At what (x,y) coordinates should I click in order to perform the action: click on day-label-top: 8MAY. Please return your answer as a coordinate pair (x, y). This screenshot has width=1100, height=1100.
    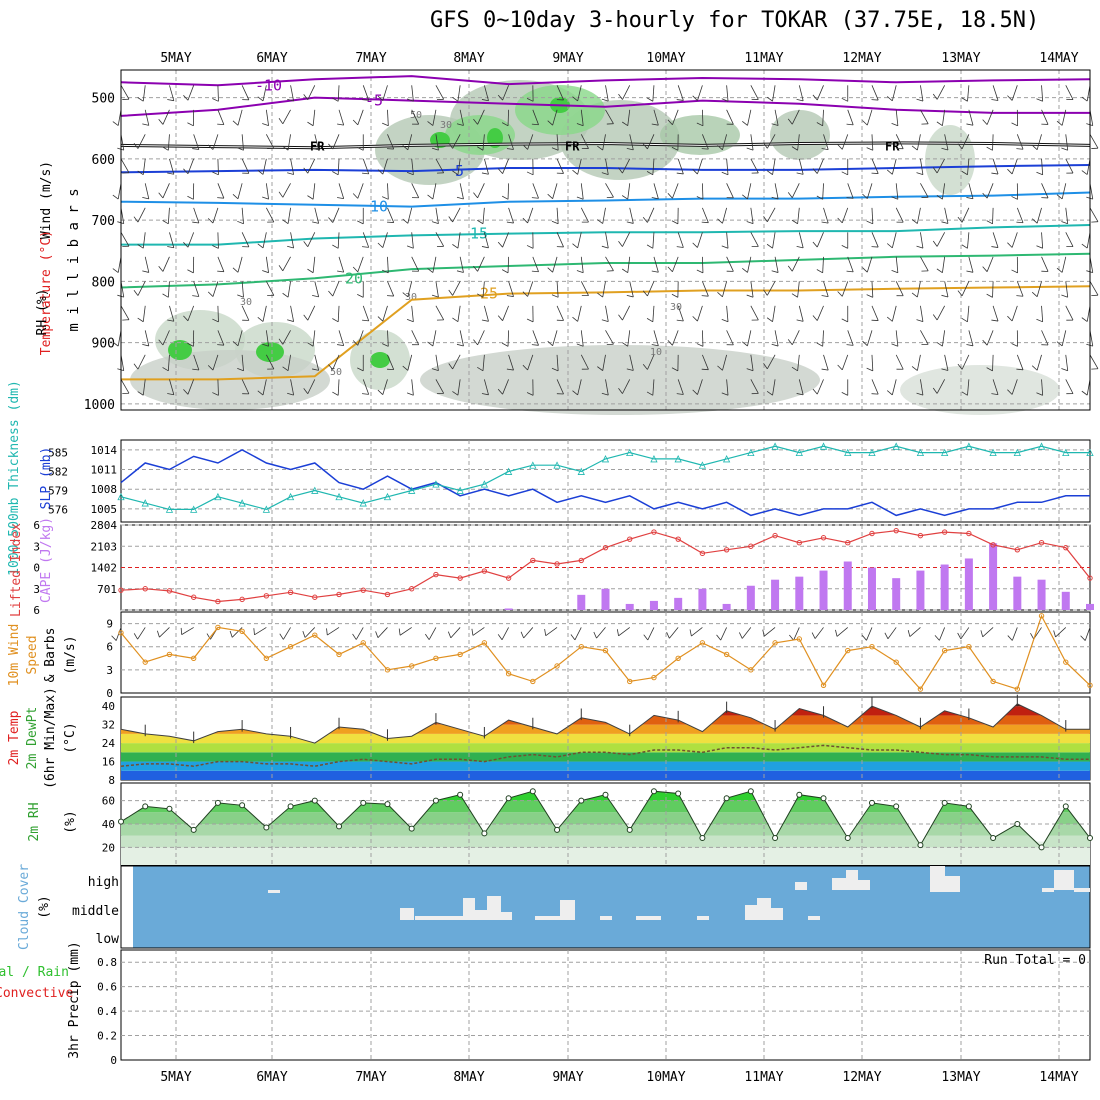
    Looking at the image, I should click on (468, 58).